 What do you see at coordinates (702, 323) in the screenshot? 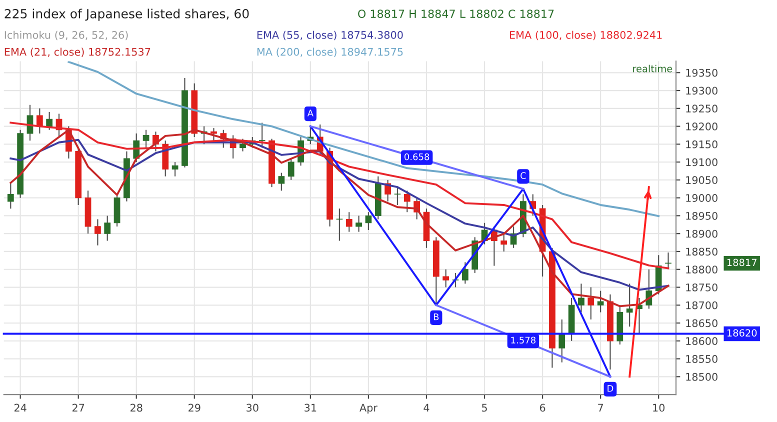
I see `y-tick-label: 18650` at bounding box center [702, 323].